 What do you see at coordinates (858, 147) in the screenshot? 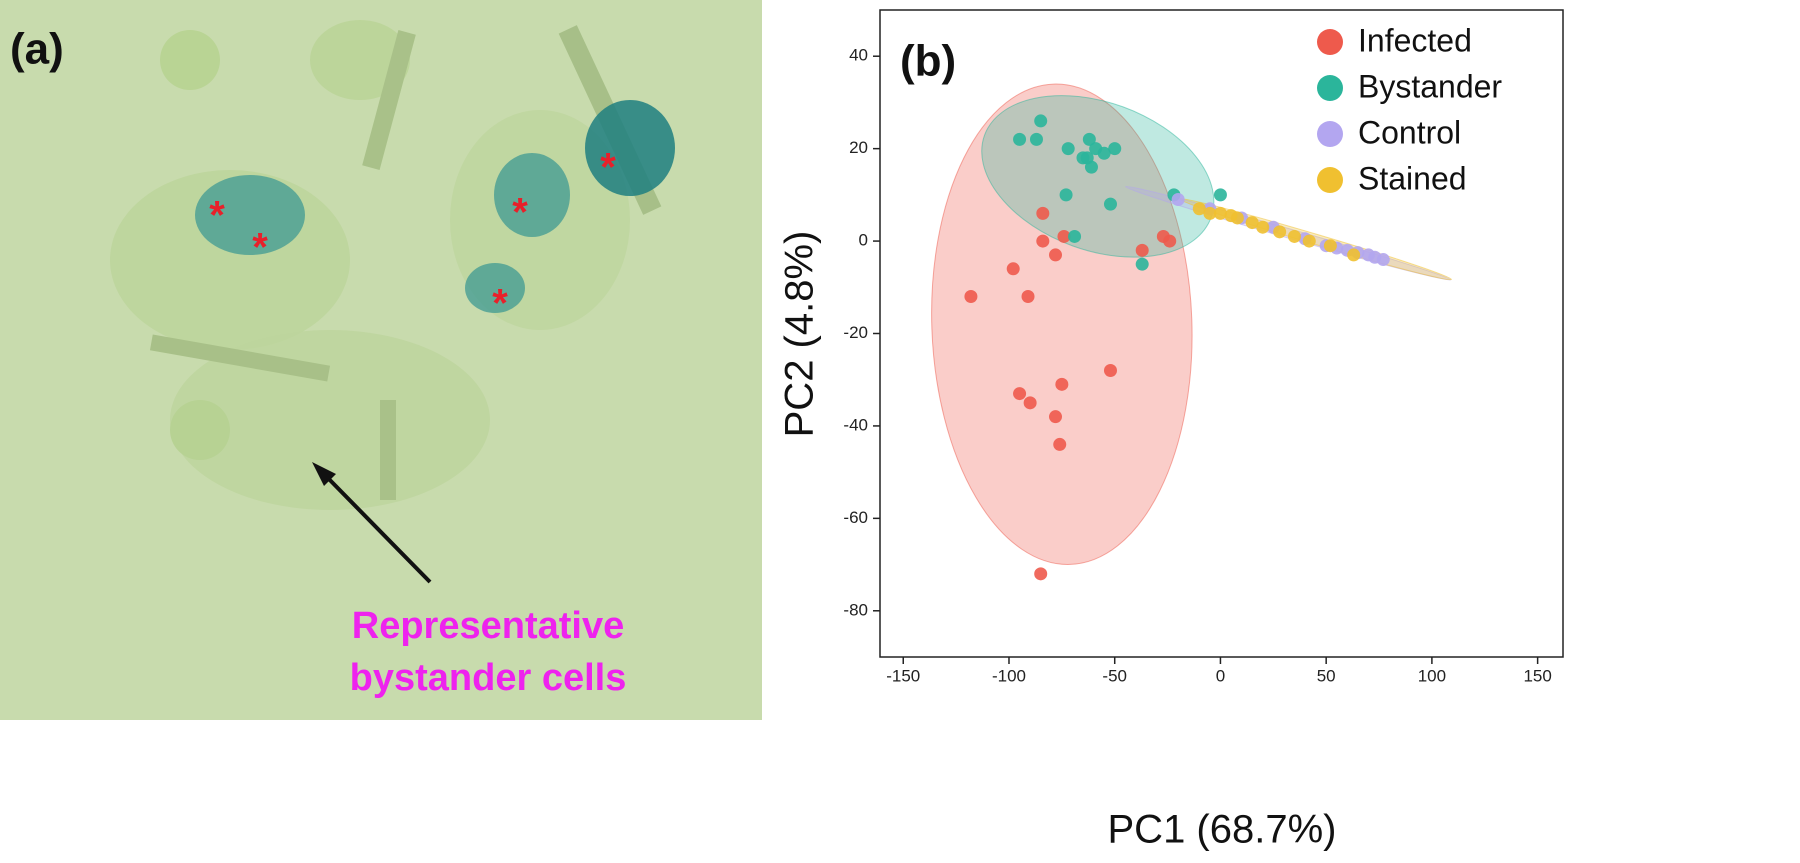
I see `y-tick-label: 20` at bounding box center [858, 147].